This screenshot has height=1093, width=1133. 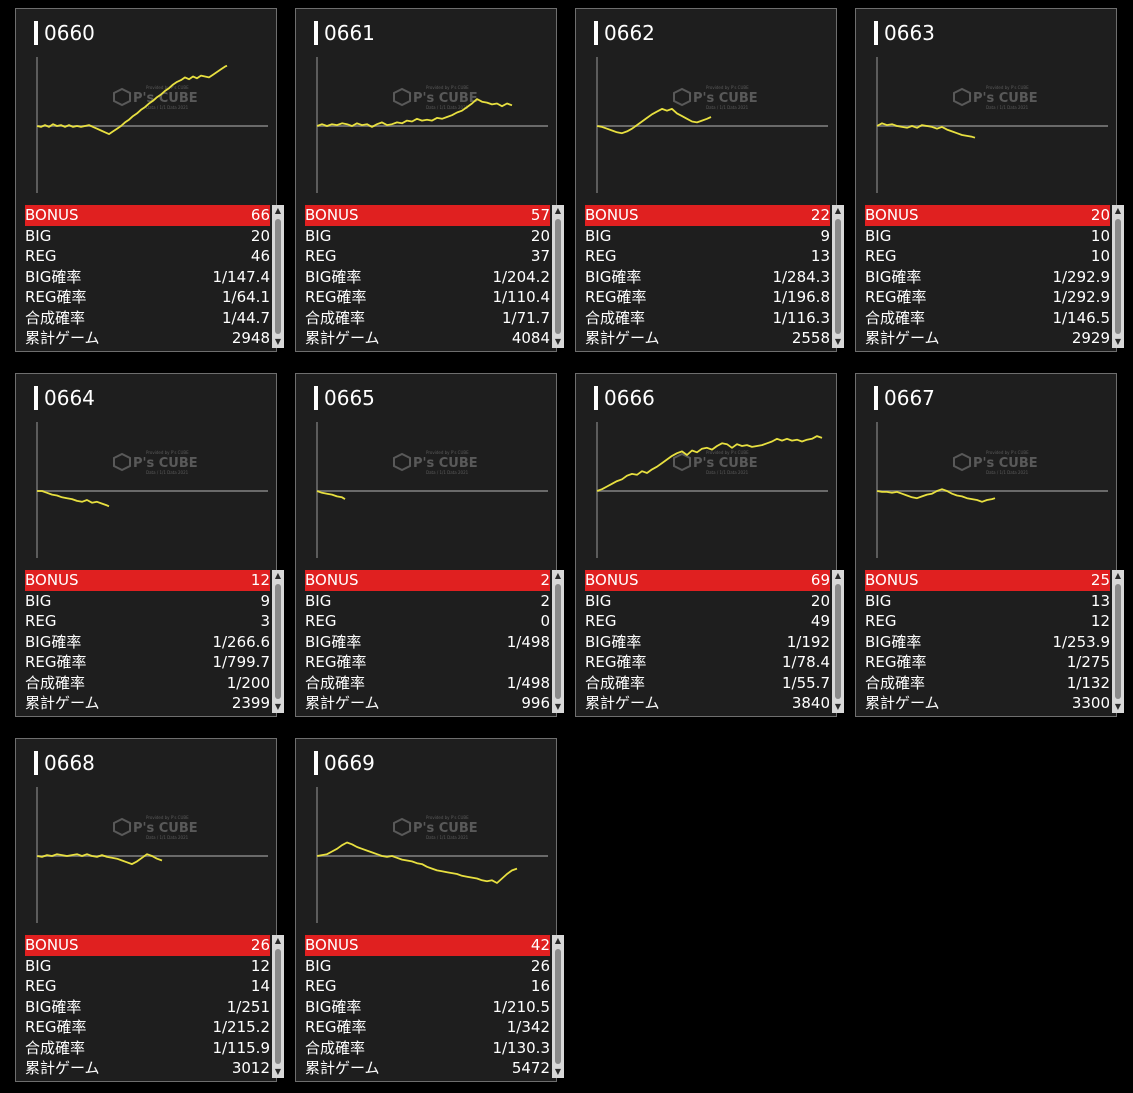 I want to click on machine-number: 0666, so click(x=624, y=398).